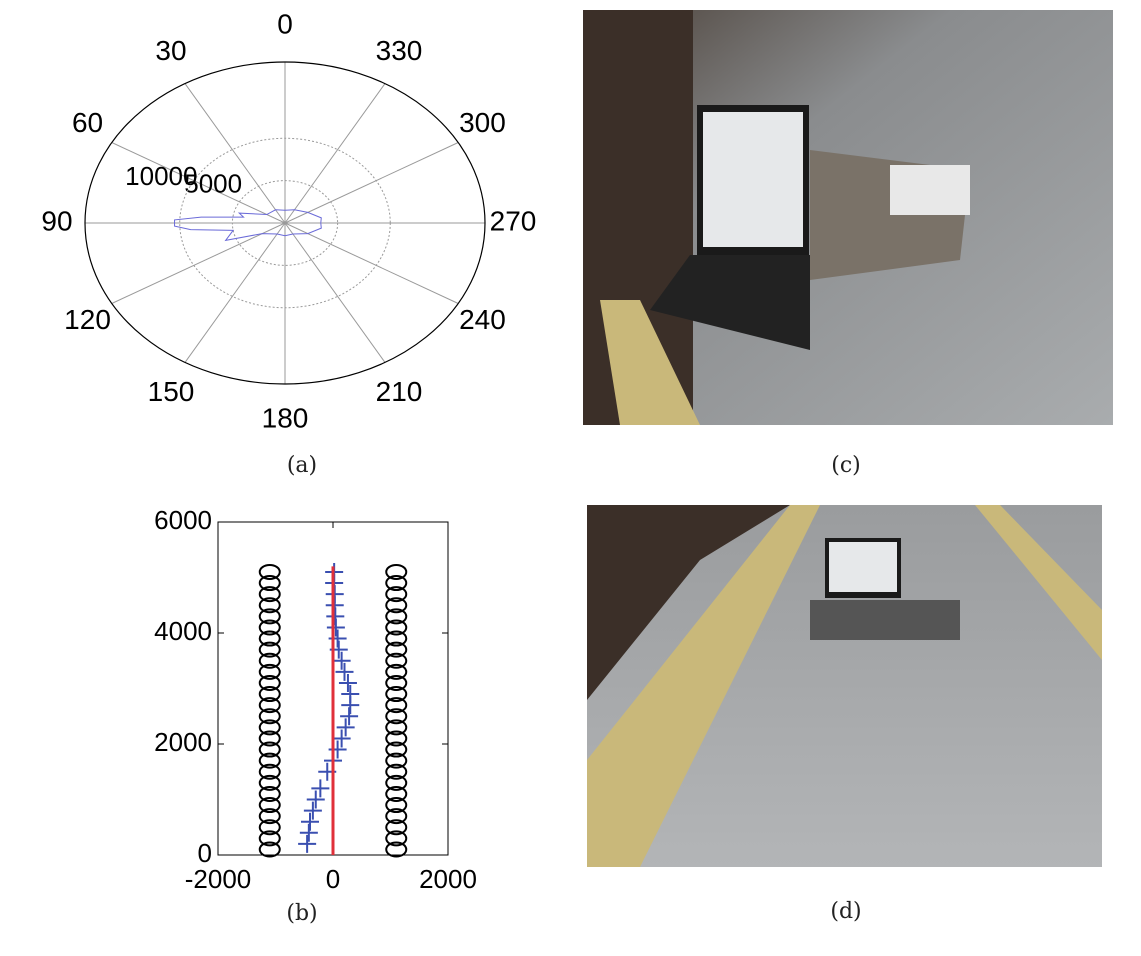 This screenshot has height=956, width=1141. I want to click on y-tick-label: 6000, so click(183, 520).